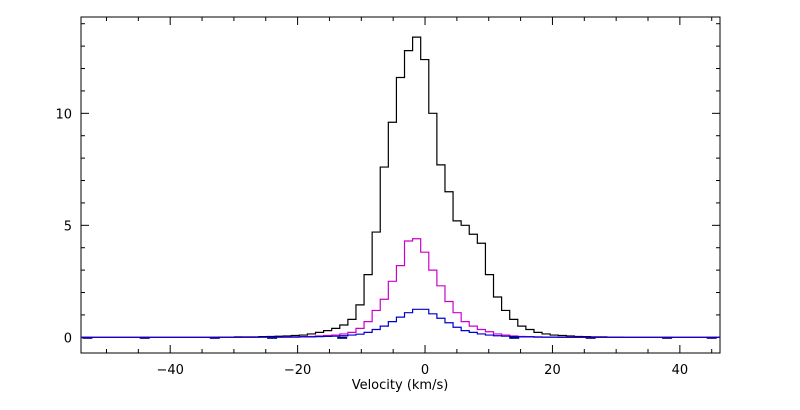 The width and height of the screenshot is (800, 410). I want to click on x-tick-label: 0, so click(425, 370).